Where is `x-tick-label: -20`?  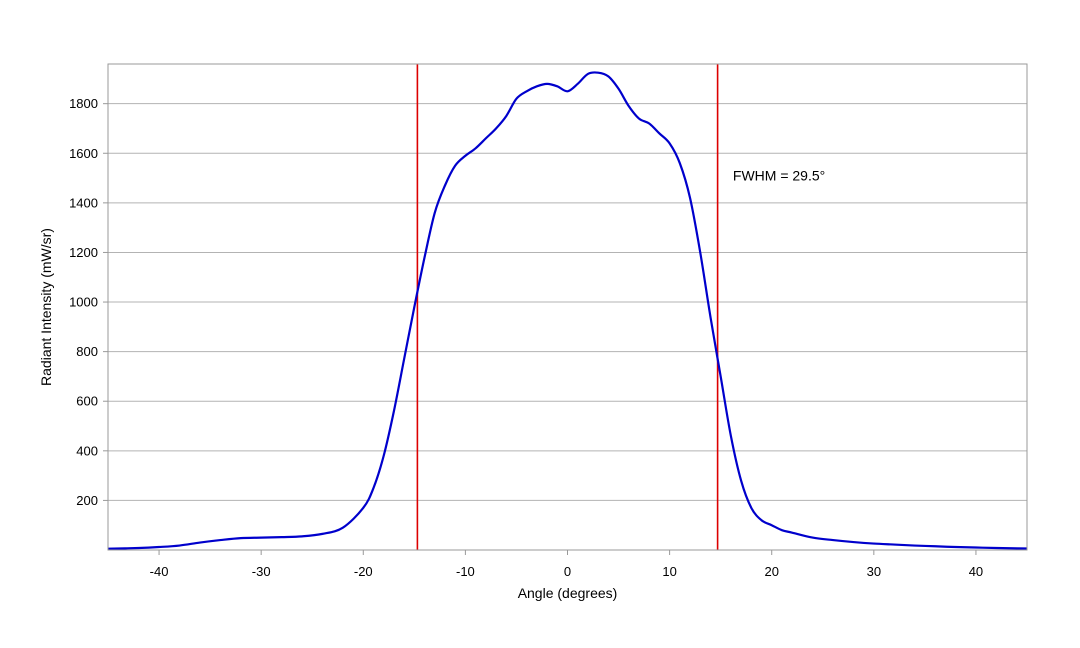
x-tick-label: -20 is located at coordinates (363, 571).